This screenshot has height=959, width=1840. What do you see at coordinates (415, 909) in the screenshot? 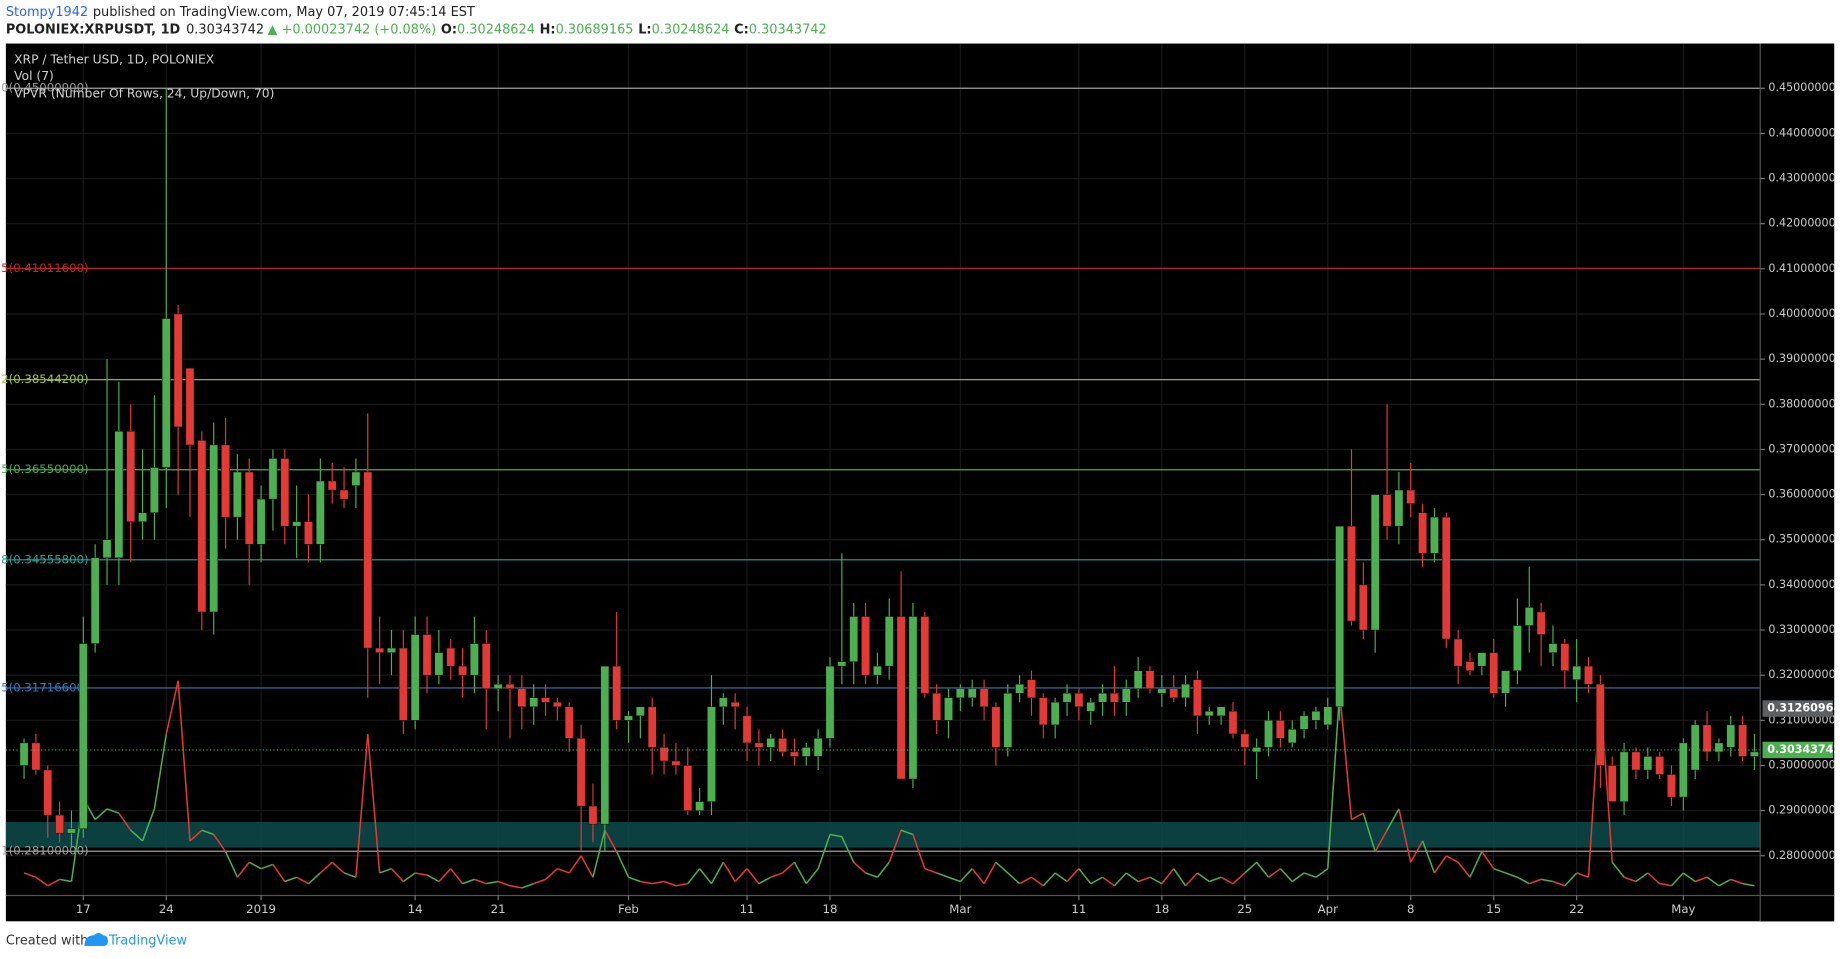
I see `x-tick-label: 14` at bounding box center [415, 909].